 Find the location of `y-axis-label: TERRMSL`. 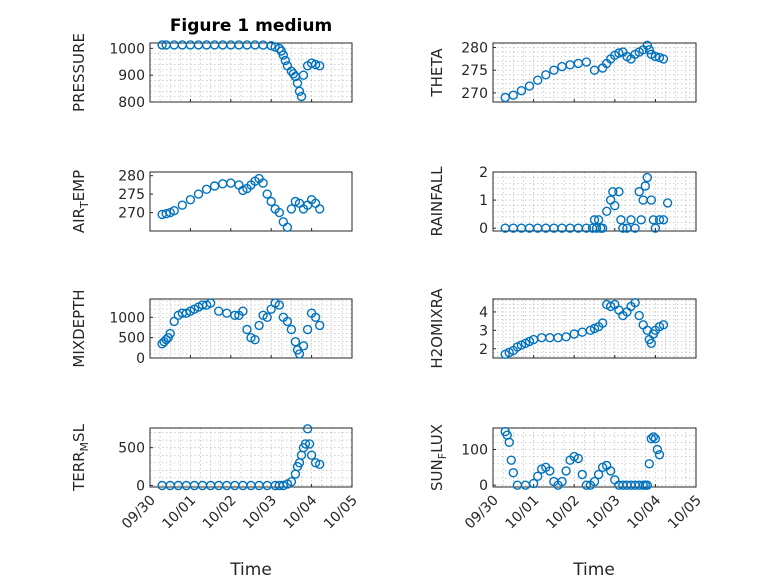

y-axis-label: TERRMSL is located at coordinates (80, 457).